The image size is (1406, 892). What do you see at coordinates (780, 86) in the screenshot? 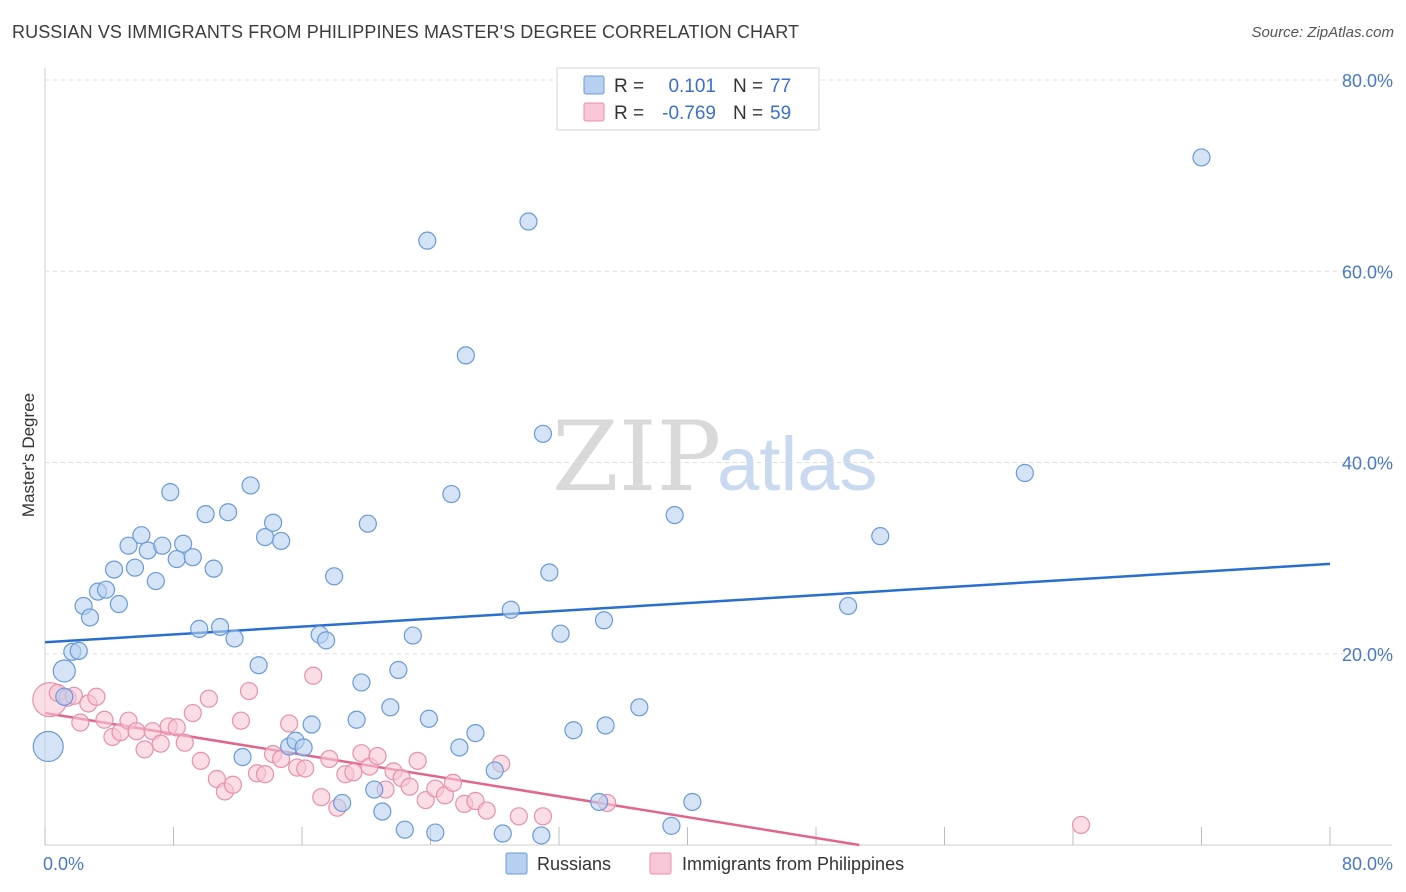
I see `russians-n-value: 77` at bounding box center [780, 86].